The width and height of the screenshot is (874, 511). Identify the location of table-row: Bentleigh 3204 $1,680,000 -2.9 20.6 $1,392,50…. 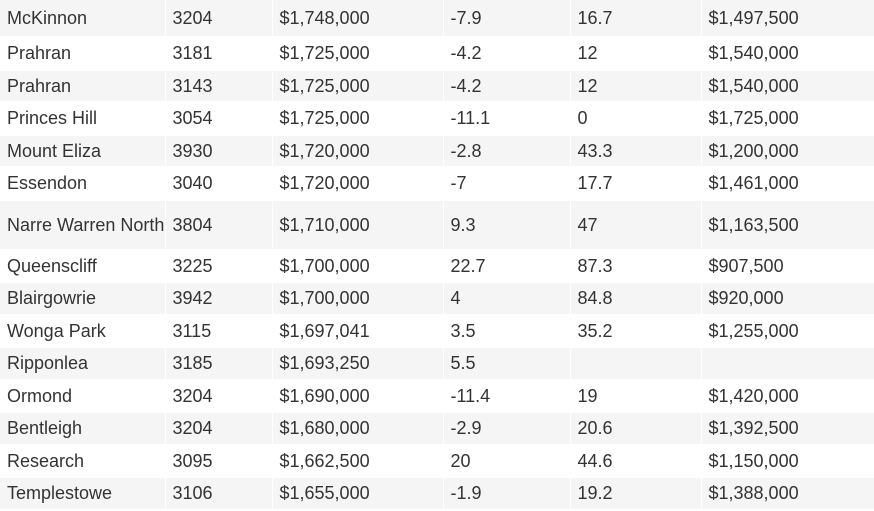
(437, 429).